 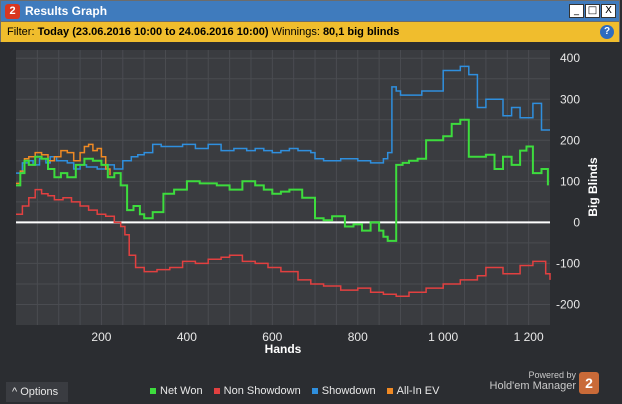 What do you see at coordinates (608, 11) in the screenshot?
I see `close-button: X` at bounding box center [608, 11].